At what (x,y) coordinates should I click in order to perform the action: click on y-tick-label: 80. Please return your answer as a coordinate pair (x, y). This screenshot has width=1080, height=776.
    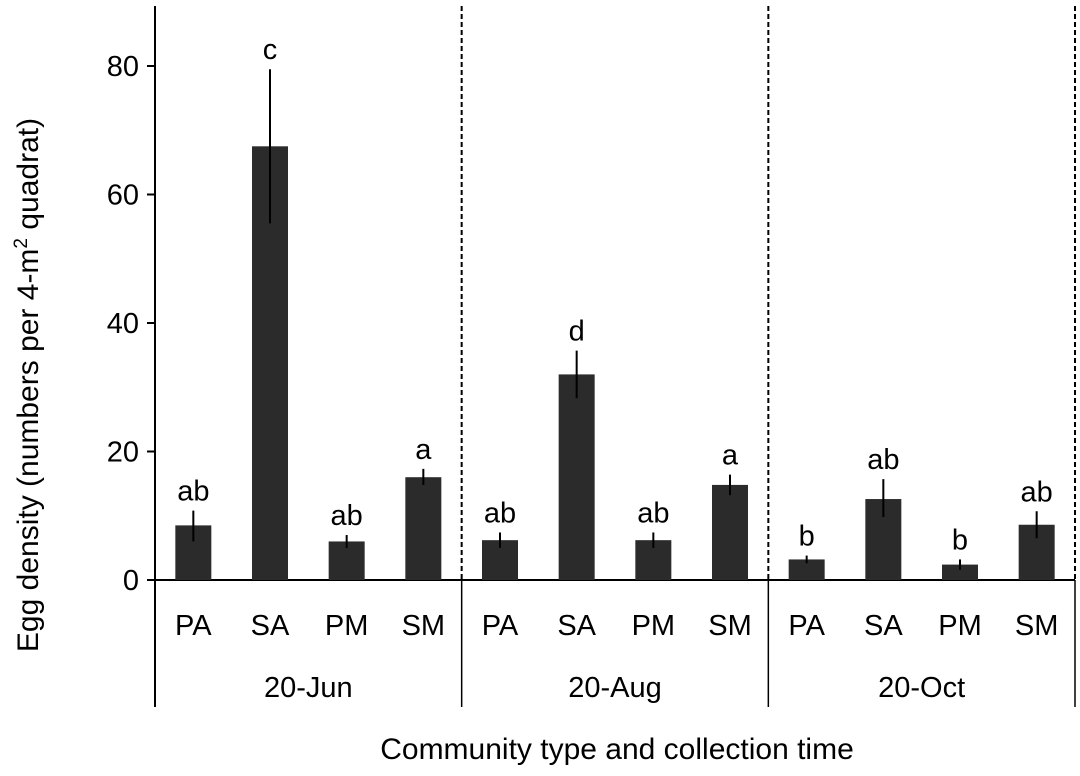
    Looking at the image, I should click on (123, 67).